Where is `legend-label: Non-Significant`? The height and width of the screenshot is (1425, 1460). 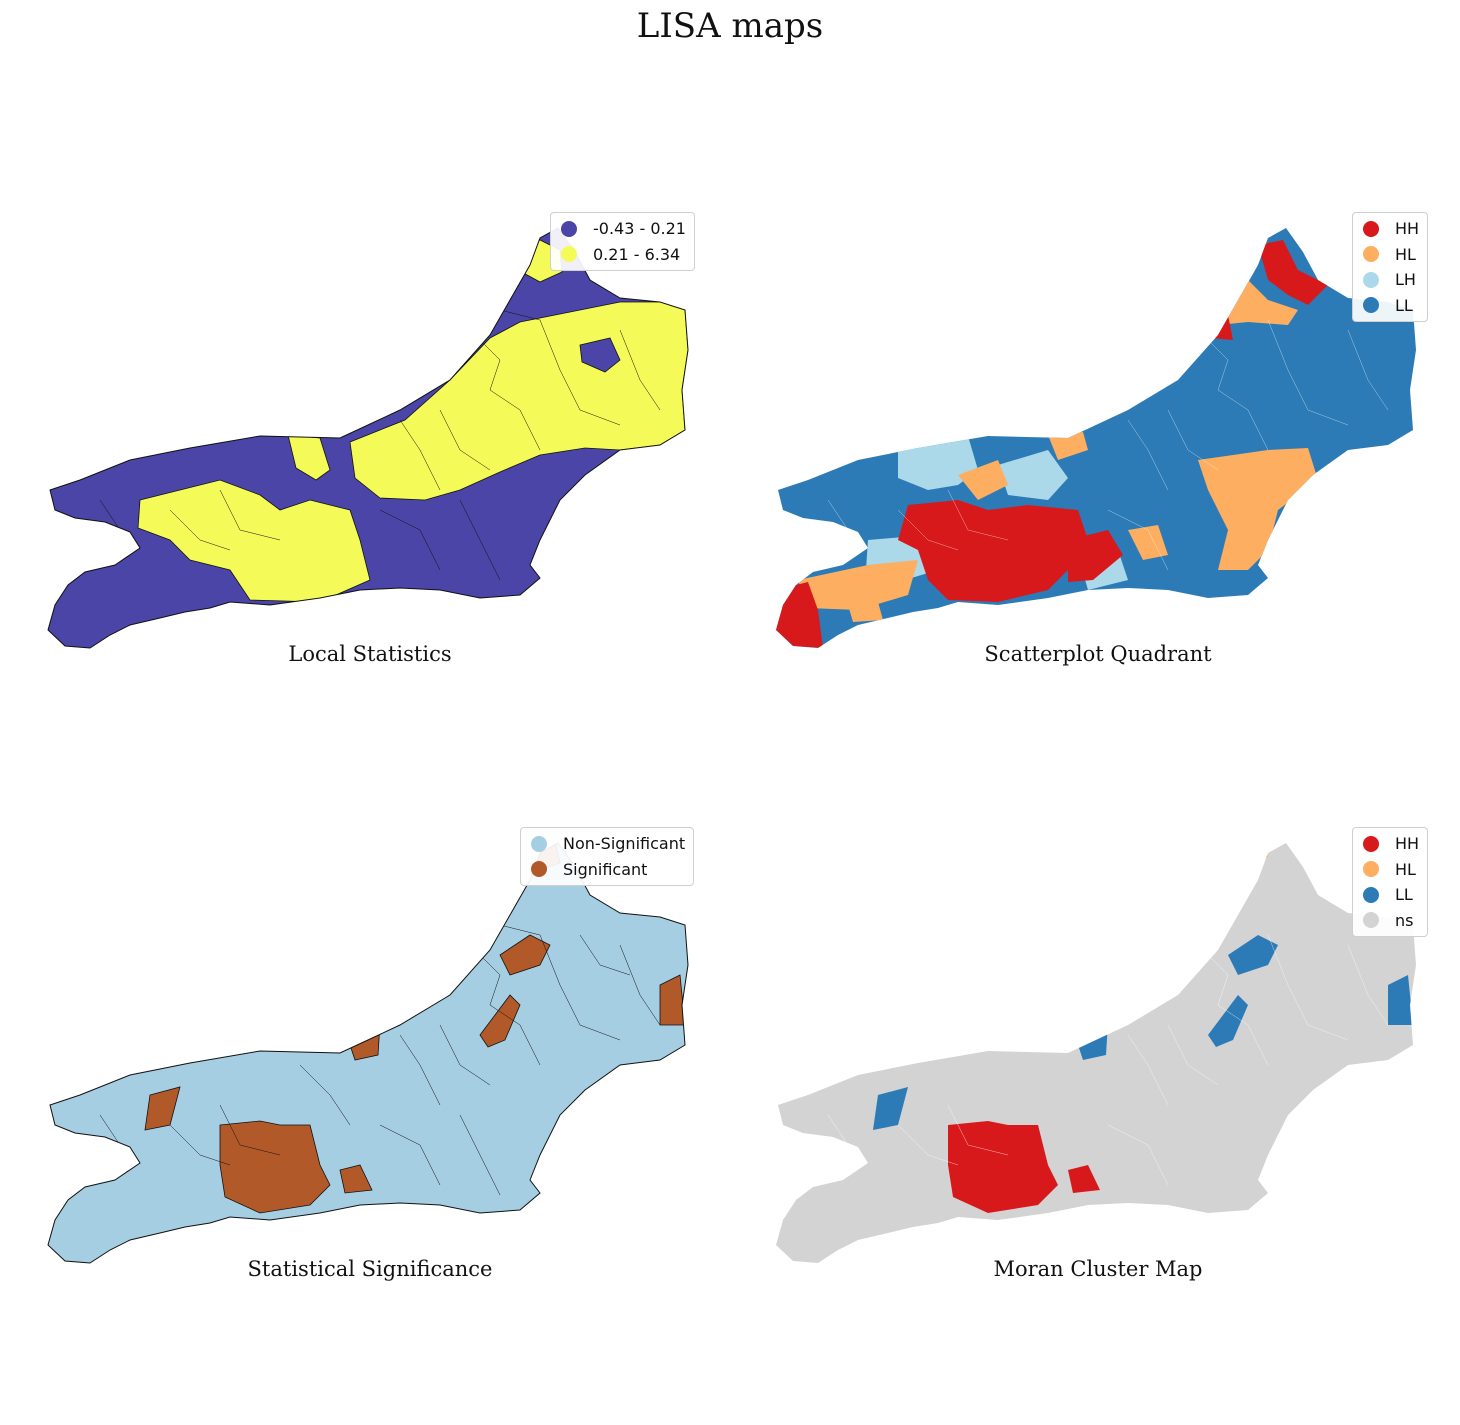
legend-label: Non-Significant is located at coordinates (624, 844).